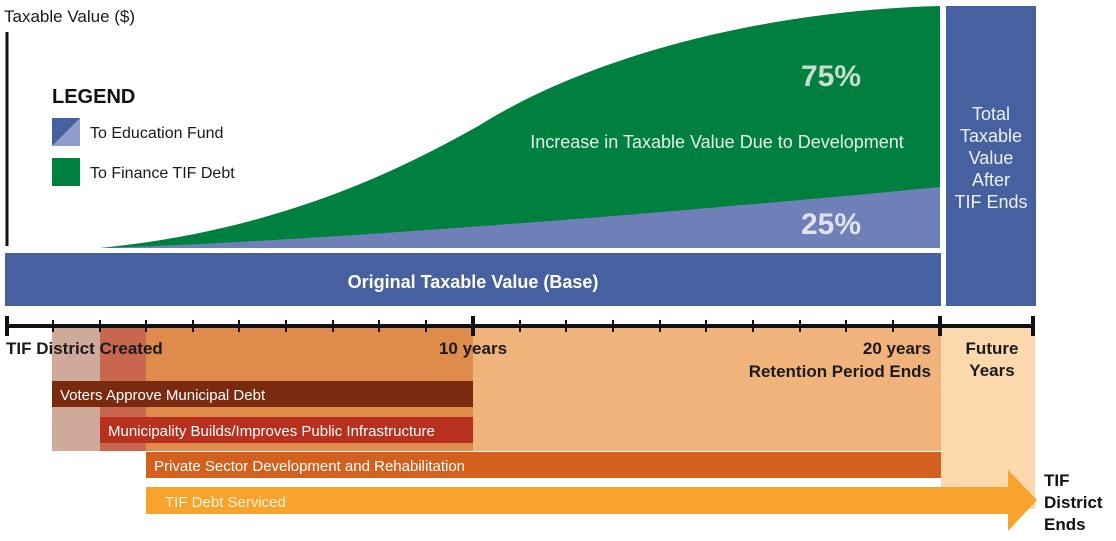 The image size is (1116, 541). I want to click on phase-band-future, so click(988, 417).